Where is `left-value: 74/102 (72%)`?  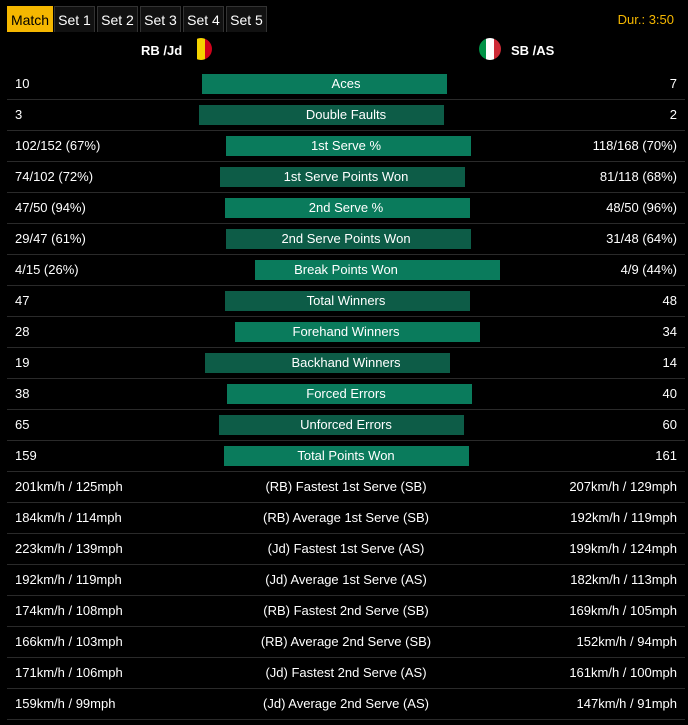
left-value: 74/102 (72%) is located at coordinates (54, 176).